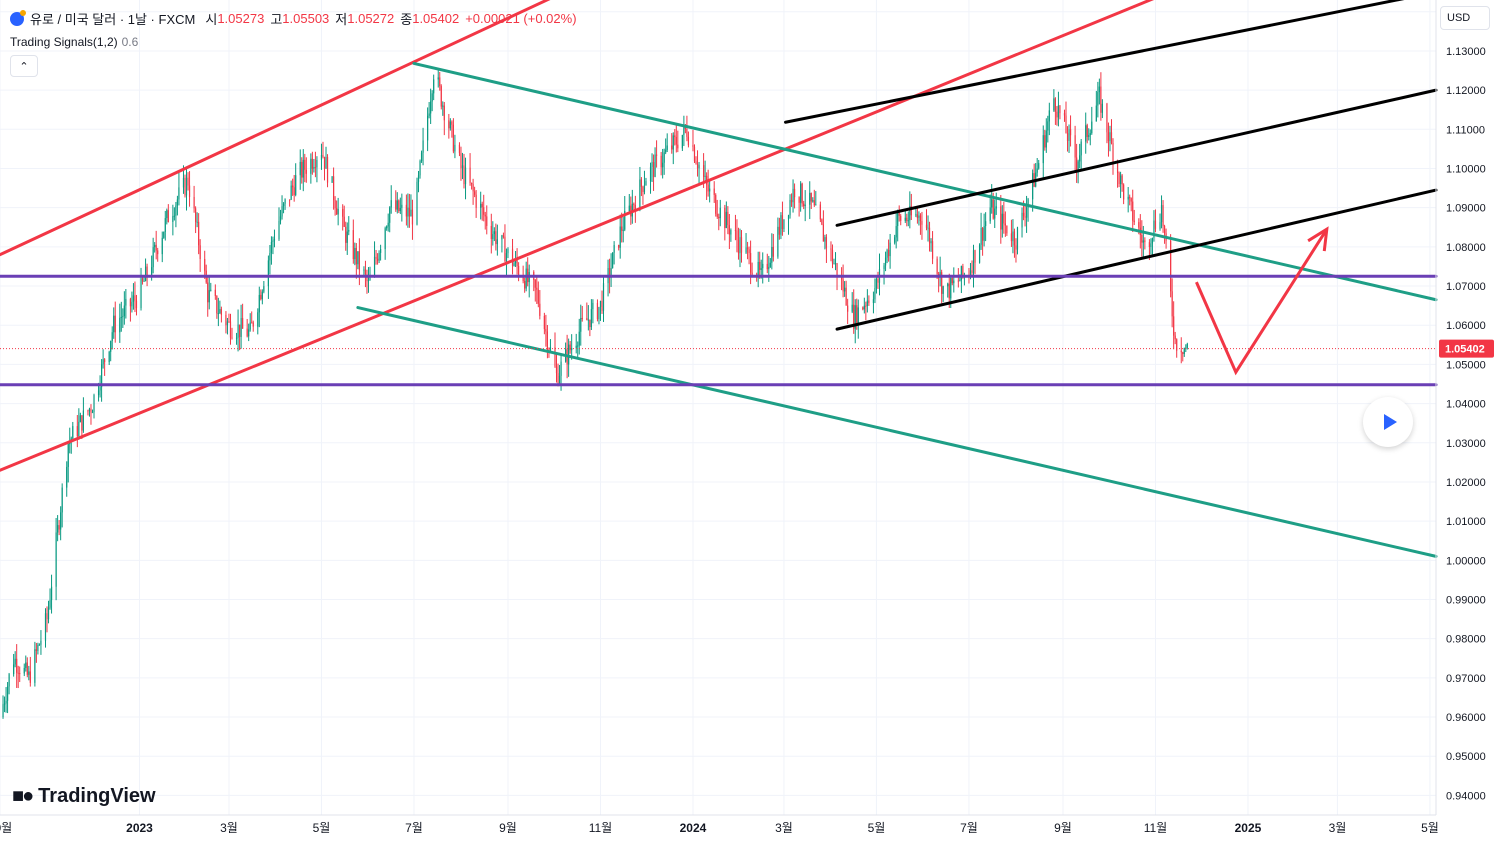  I want to click on replay-button, so click(1388, 422).